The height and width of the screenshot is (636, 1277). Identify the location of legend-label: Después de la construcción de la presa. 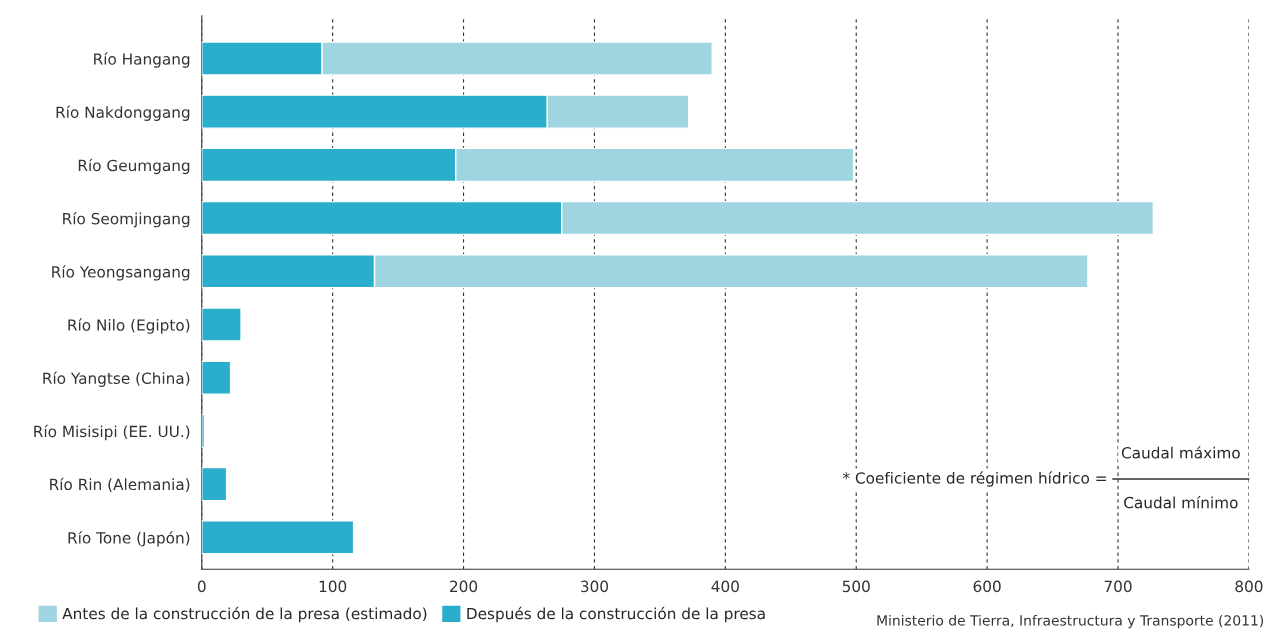
(616, 614).